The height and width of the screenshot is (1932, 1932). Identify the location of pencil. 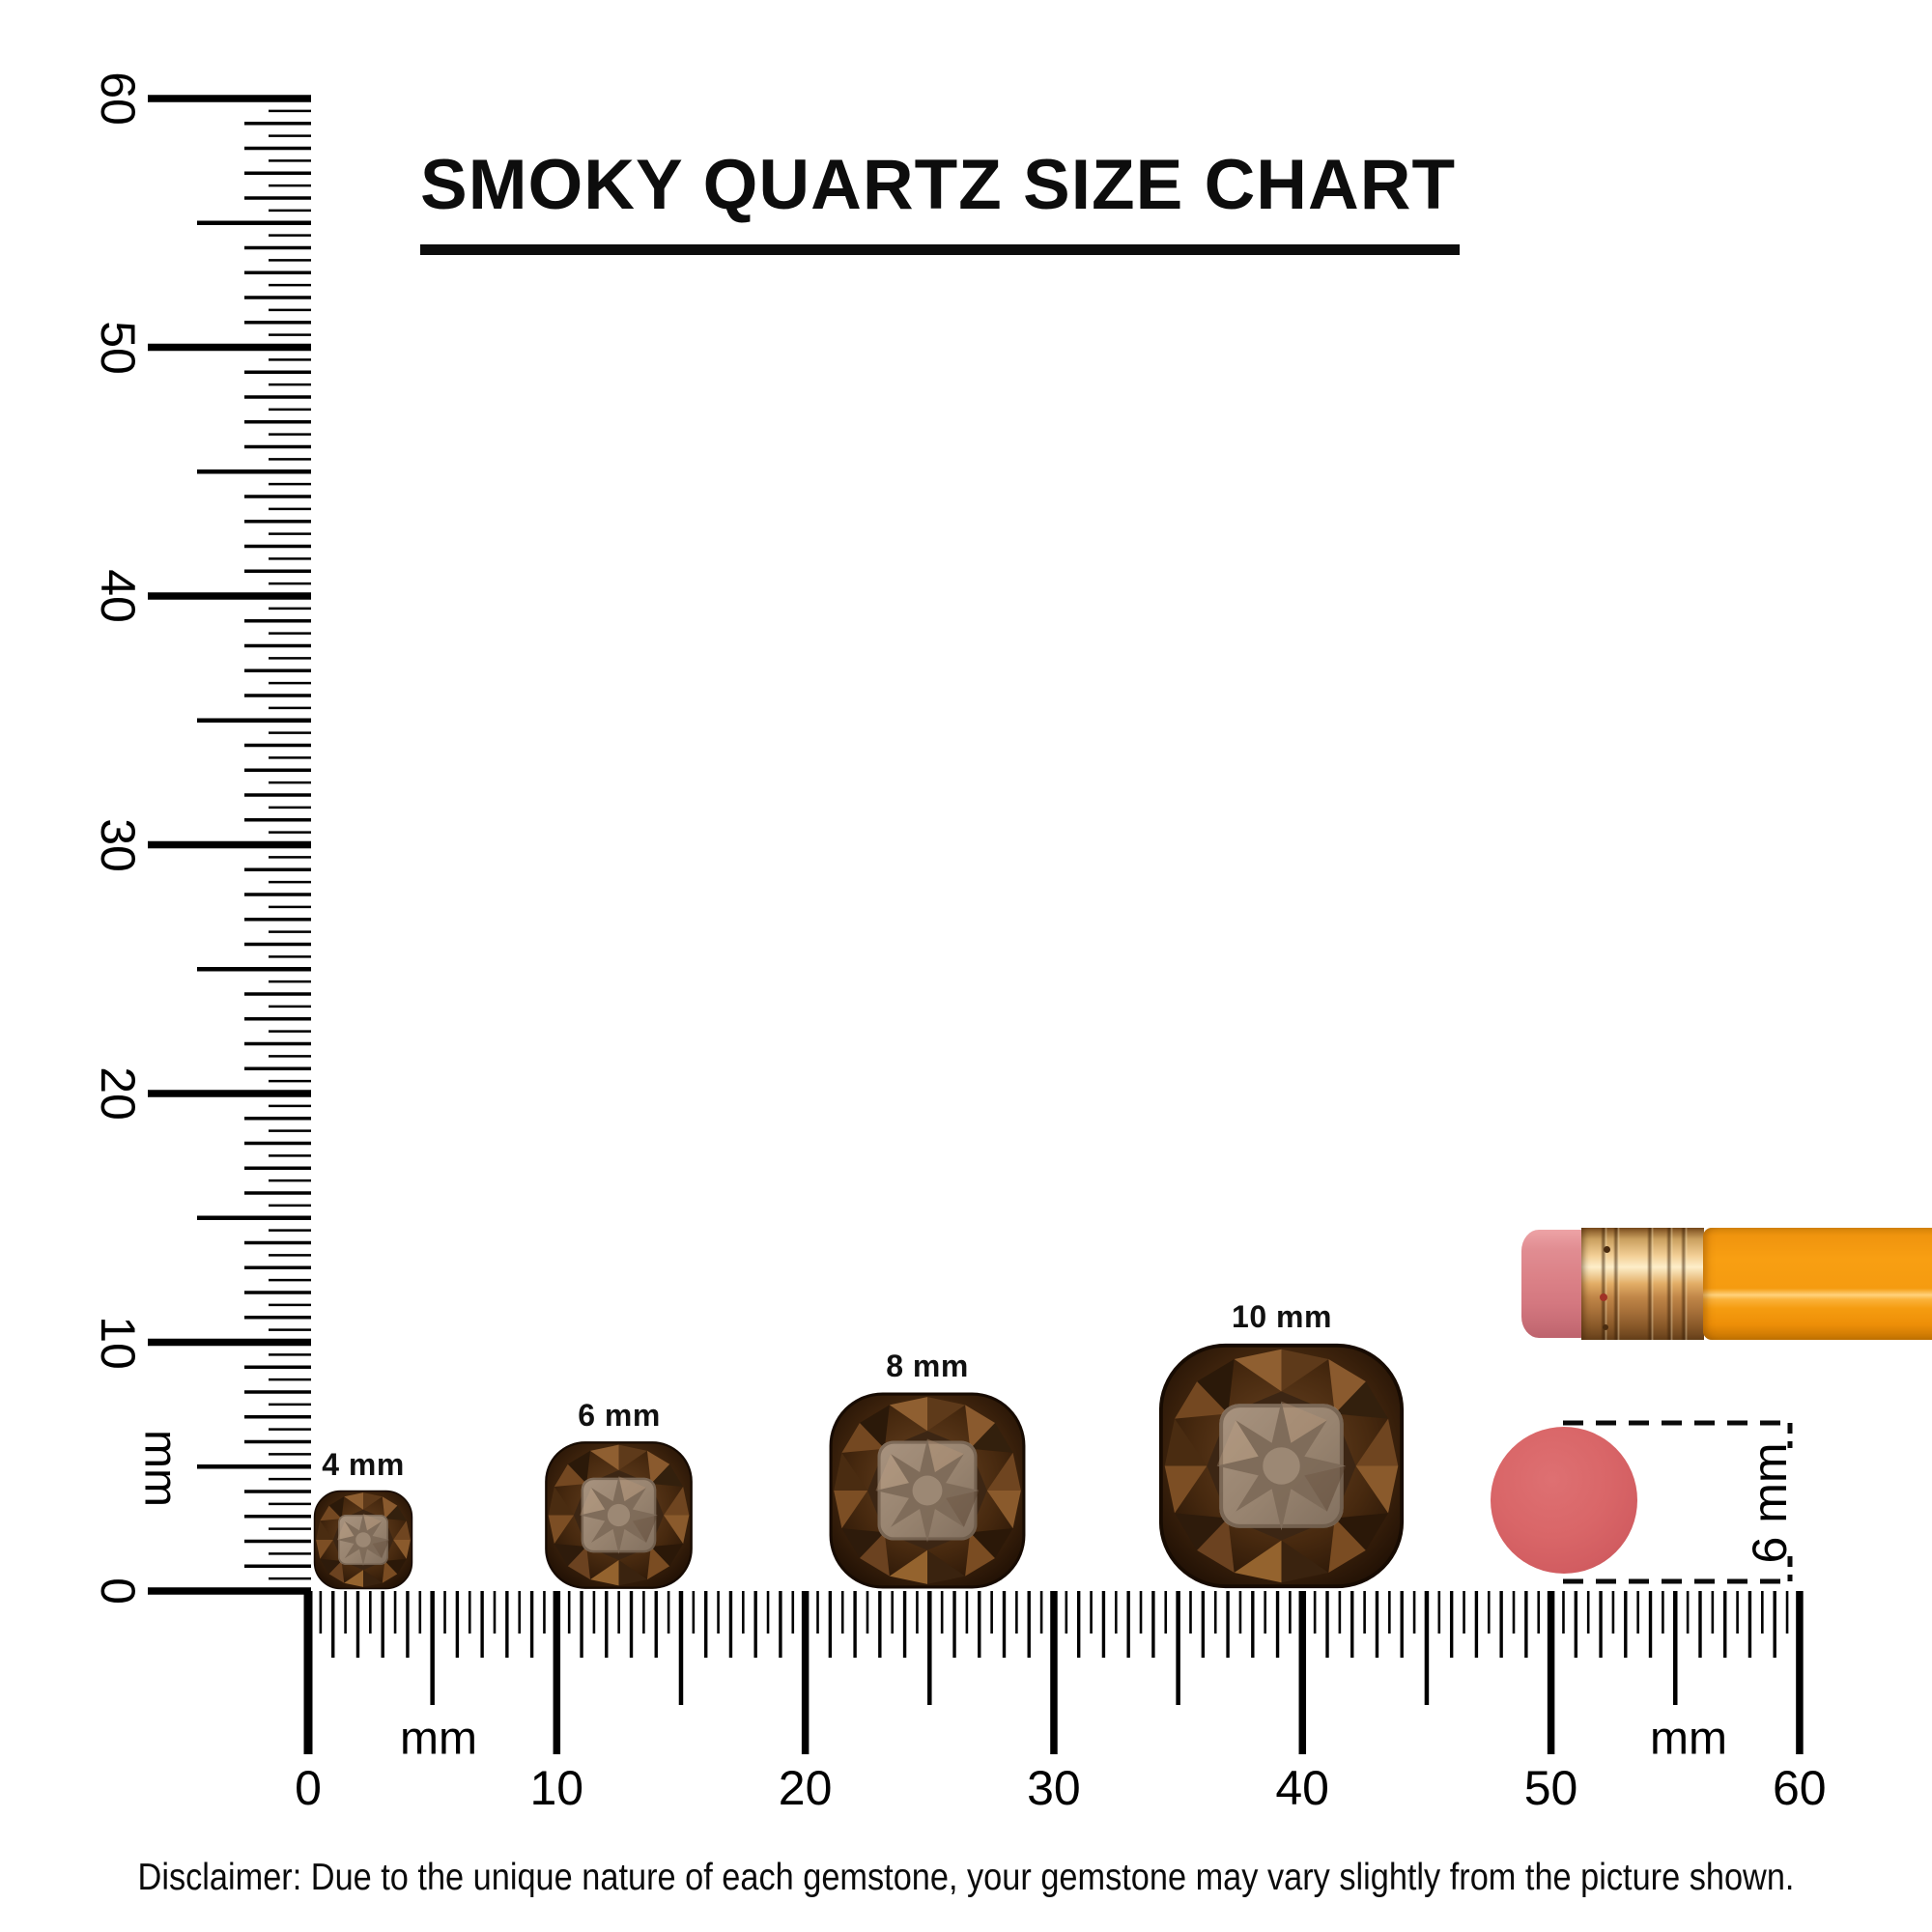
(1726, 1284).